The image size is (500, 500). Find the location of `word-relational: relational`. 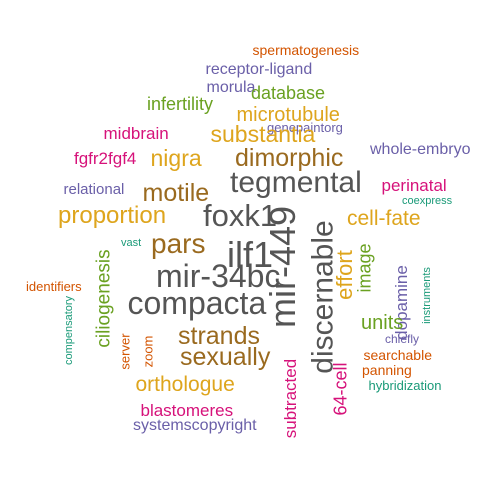

word-relational: relational is located at coordinates (94, 189).